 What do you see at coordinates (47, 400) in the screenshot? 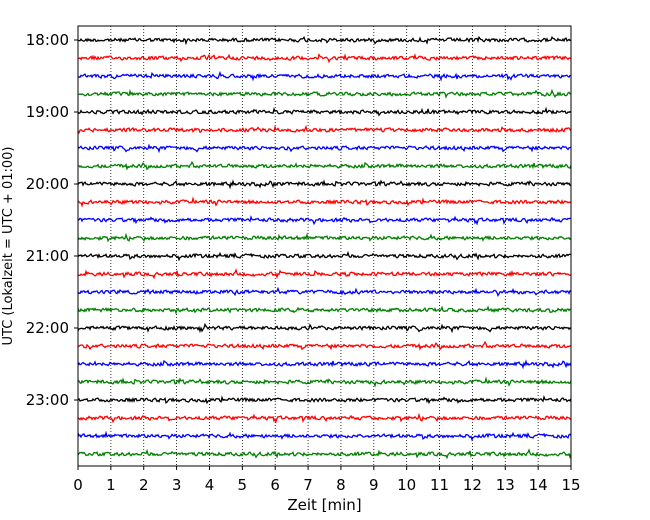
I see `y-tick-label: 23:00` at bounding box center [47, 400].